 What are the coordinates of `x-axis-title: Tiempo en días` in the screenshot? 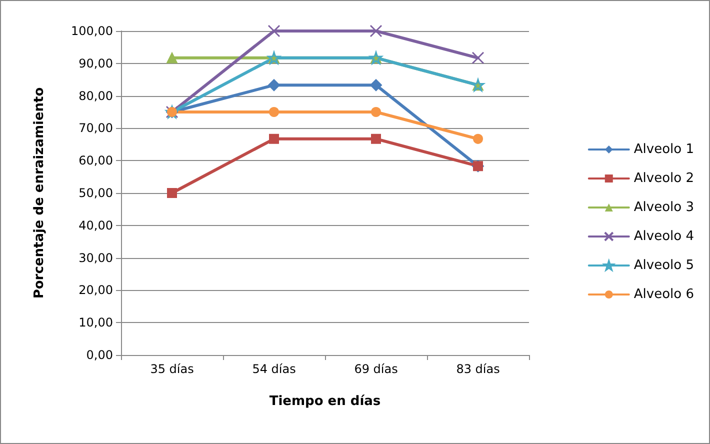 It's located at (325, 401).